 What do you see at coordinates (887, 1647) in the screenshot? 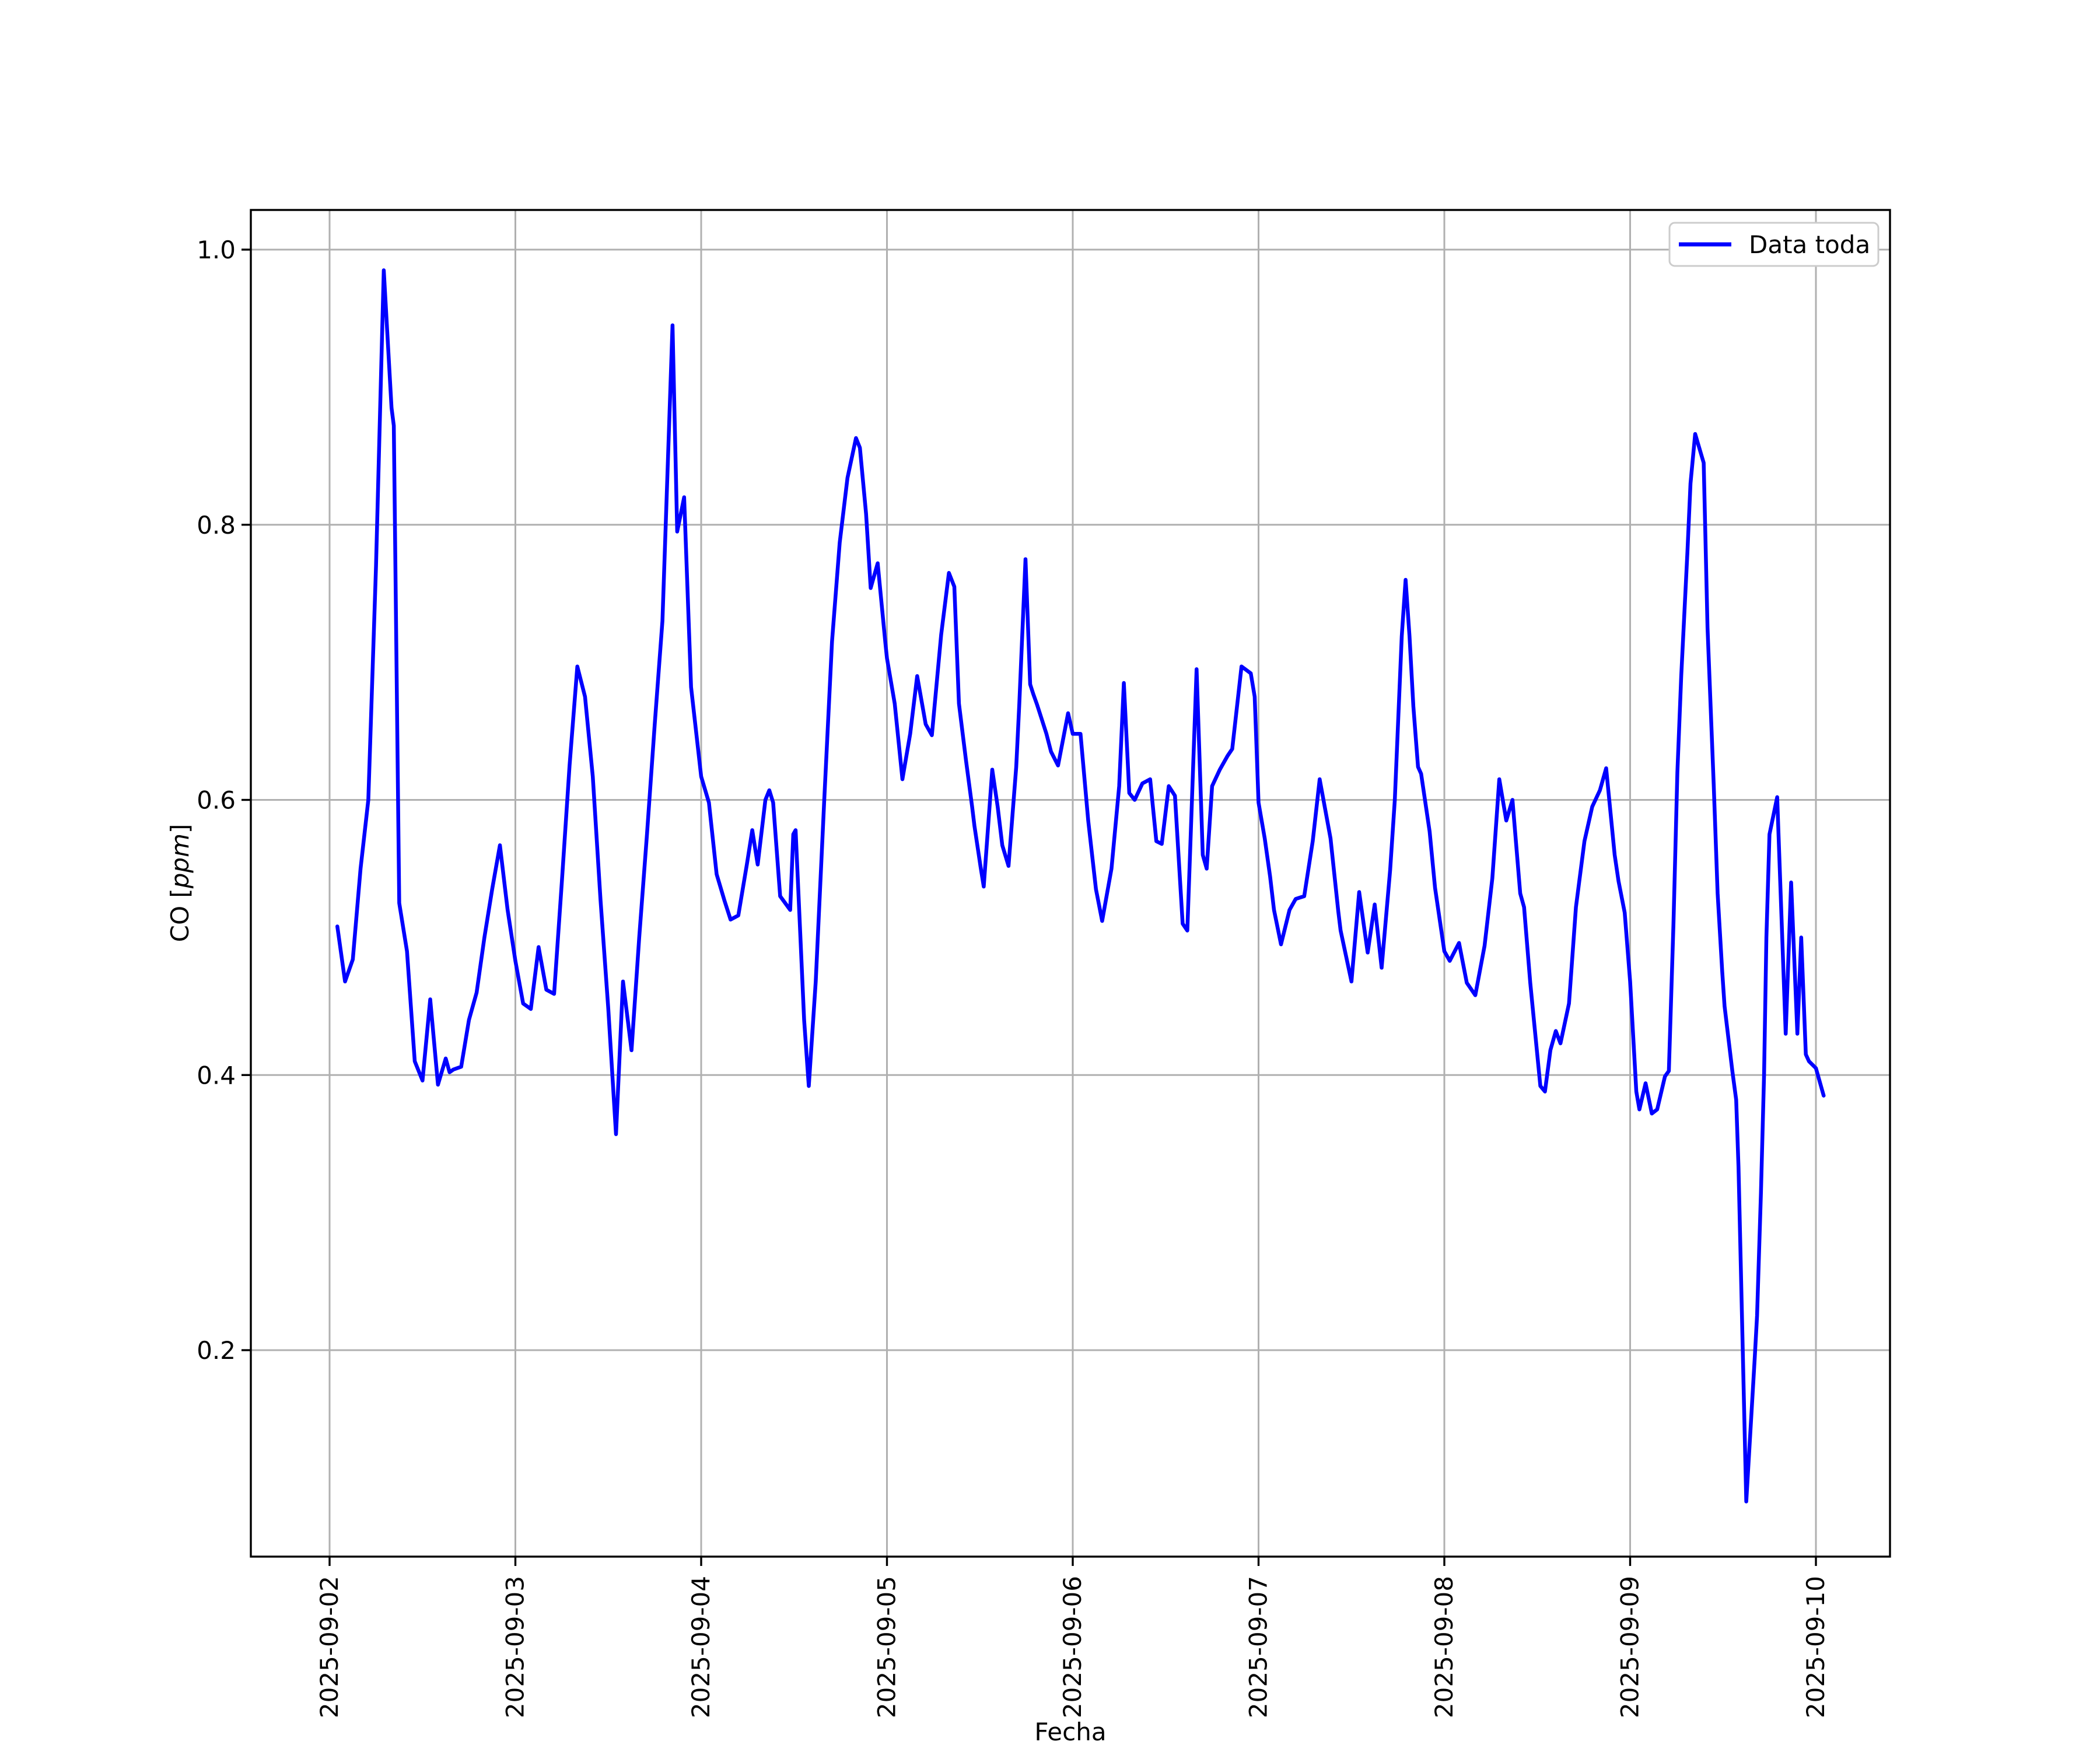
I see `x-tick-label: 2025-09-05` at bounding box center [887, 1647].